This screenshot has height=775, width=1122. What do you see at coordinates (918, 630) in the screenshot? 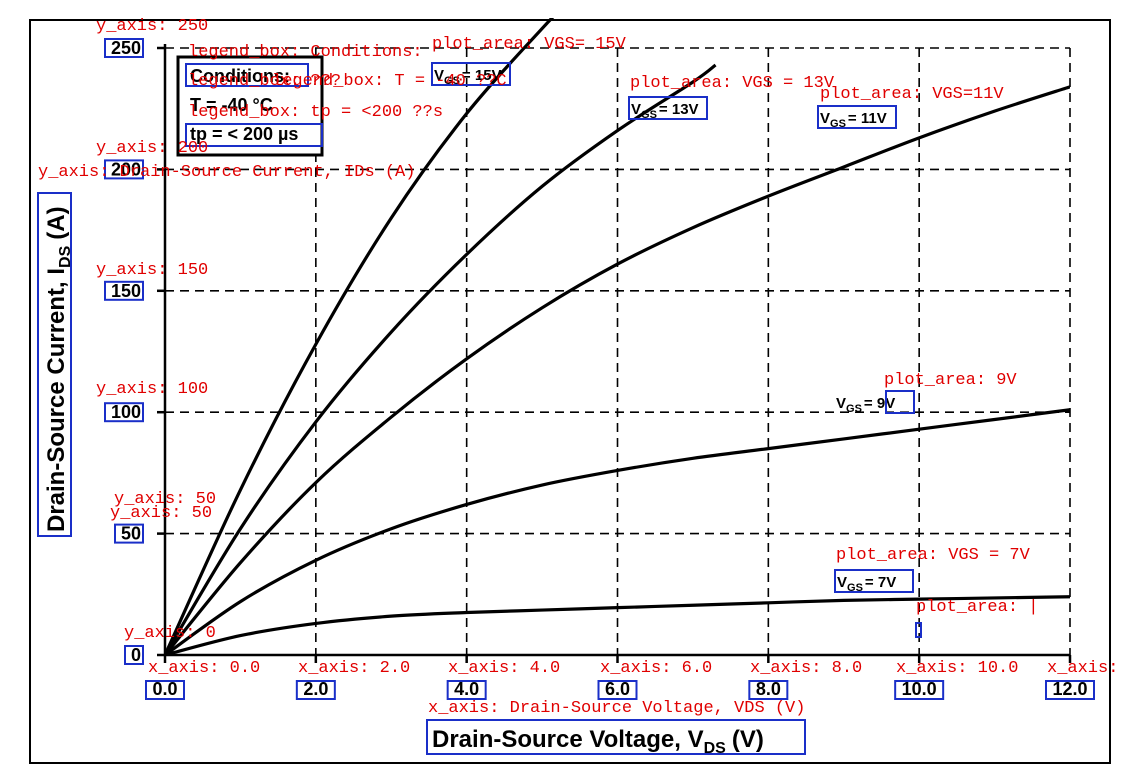
I see `anno-extra-plot-box` at bounding box center [918, 630].